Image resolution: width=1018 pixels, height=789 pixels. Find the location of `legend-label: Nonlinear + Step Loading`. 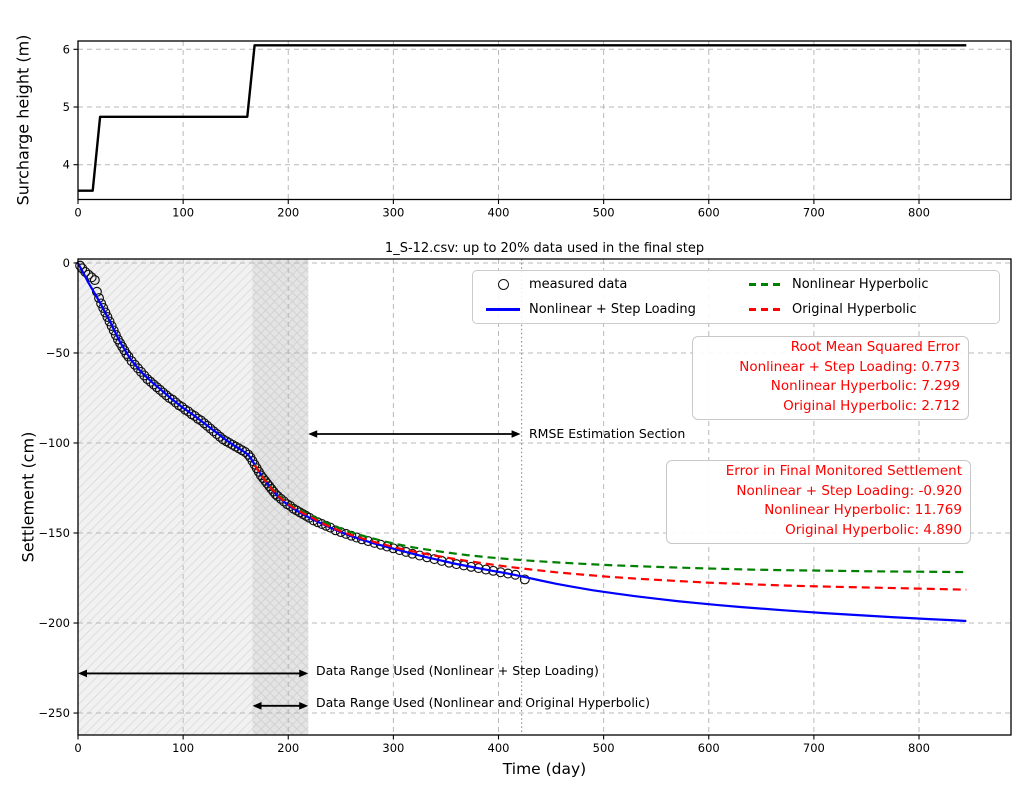

legend-label: Nonlinear + Step Loading is located at coordinates (612, 309).